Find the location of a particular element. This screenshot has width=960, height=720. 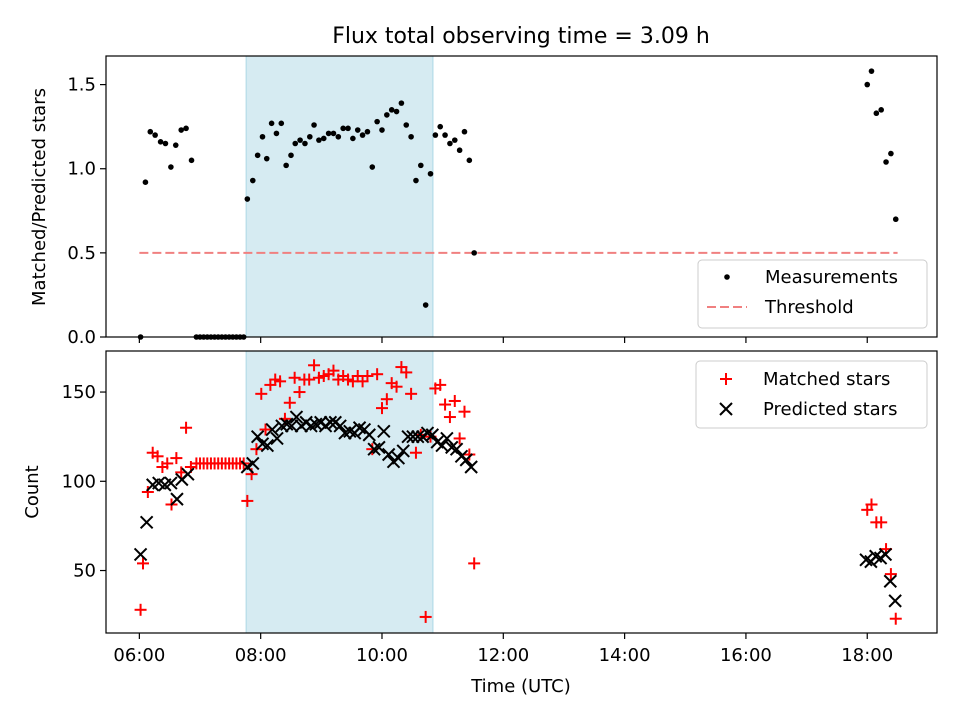

legend-measurements-marker is located at coordinates (727, 277).